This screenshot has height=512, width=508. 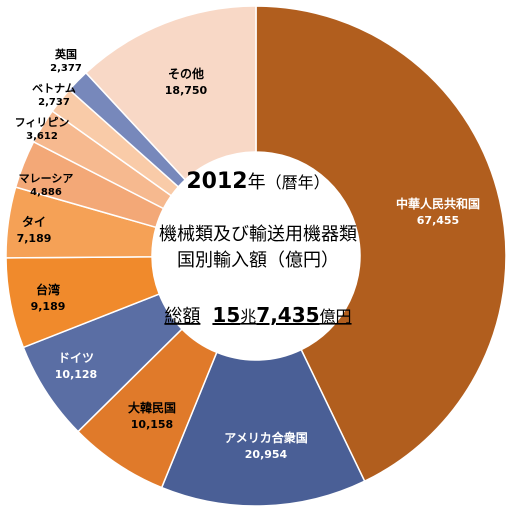 What do you see at coordinates (34, 238) in the screenshot?
I see `slice-label-value: 7,189` at bounding box center [34, 238].